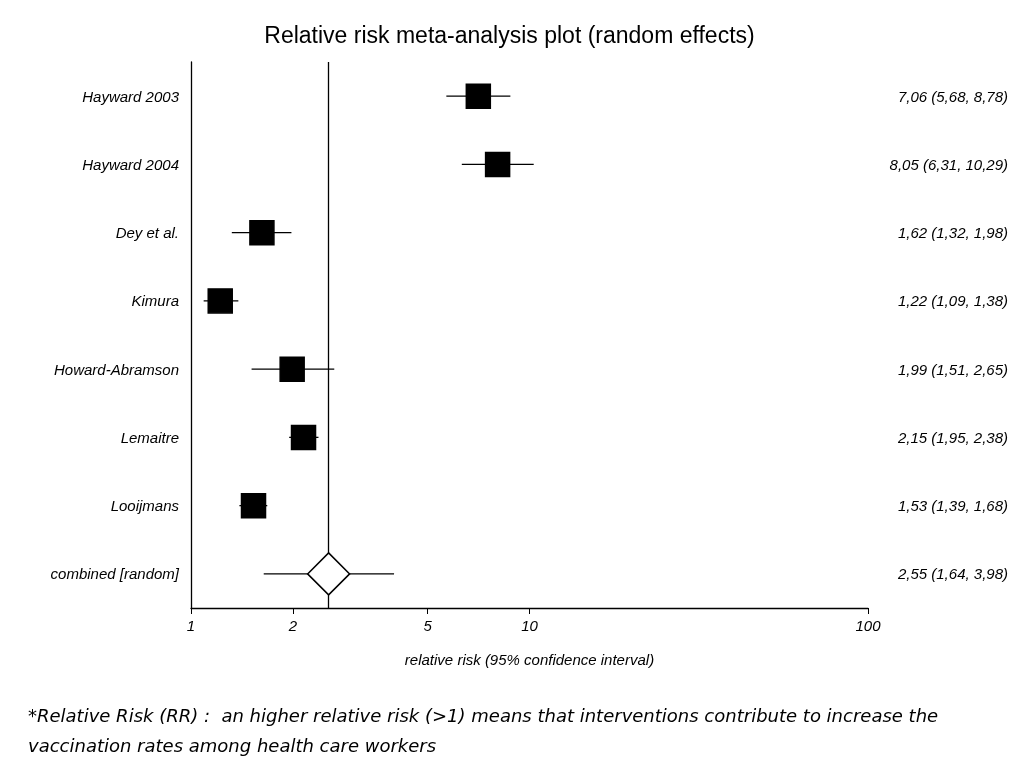 This screenshot has height=767, width=1019. I want to click on text: 7,06 (5,68, 8,78), so click(952, 96).